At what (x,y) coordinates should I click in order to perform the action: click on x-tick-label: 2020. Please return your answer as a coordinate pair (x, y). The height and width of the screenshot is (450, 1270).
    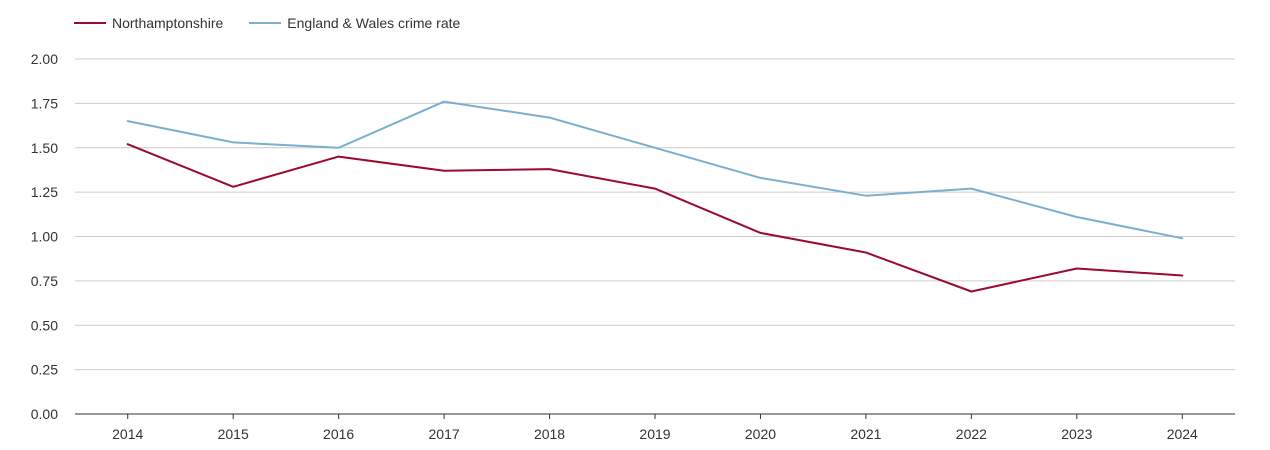
    Looking at the image, I should click on (760, 434).